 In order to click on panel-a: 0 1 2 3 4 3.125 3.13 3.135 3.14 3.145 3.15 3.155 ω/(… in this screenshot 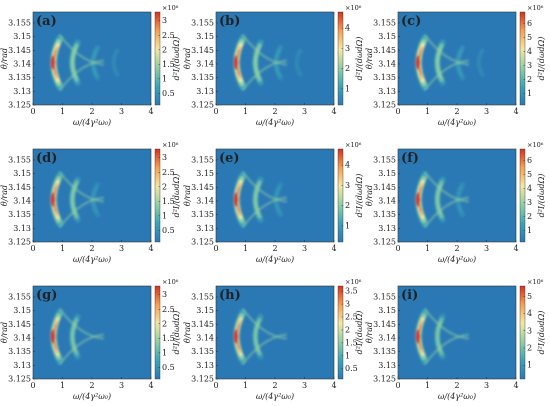, I will do `click(90, 65)`.